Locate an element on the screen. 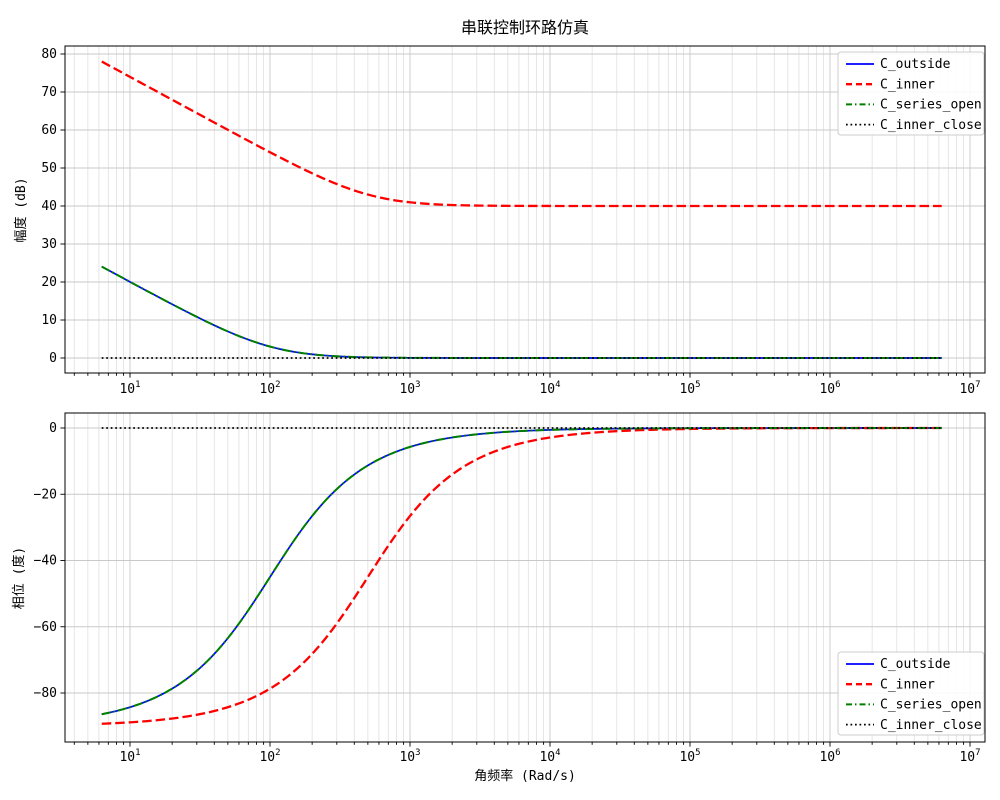 This screenshot has width=1000, height=800. y-tick-label: −80 is located at coordinates (45, 693).